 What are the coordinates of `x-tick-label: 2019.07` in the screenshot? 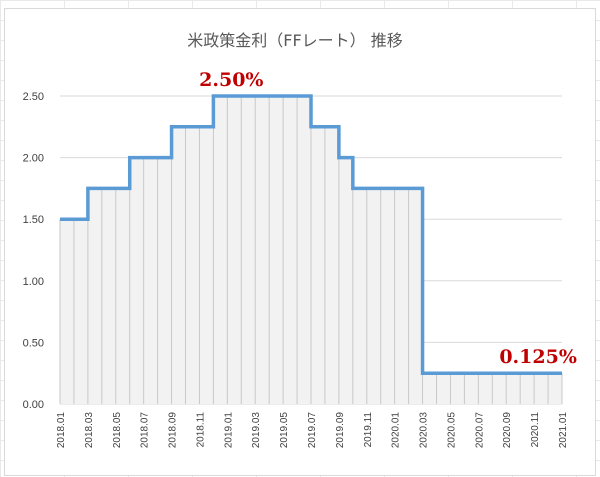 It's located at (312, 430).